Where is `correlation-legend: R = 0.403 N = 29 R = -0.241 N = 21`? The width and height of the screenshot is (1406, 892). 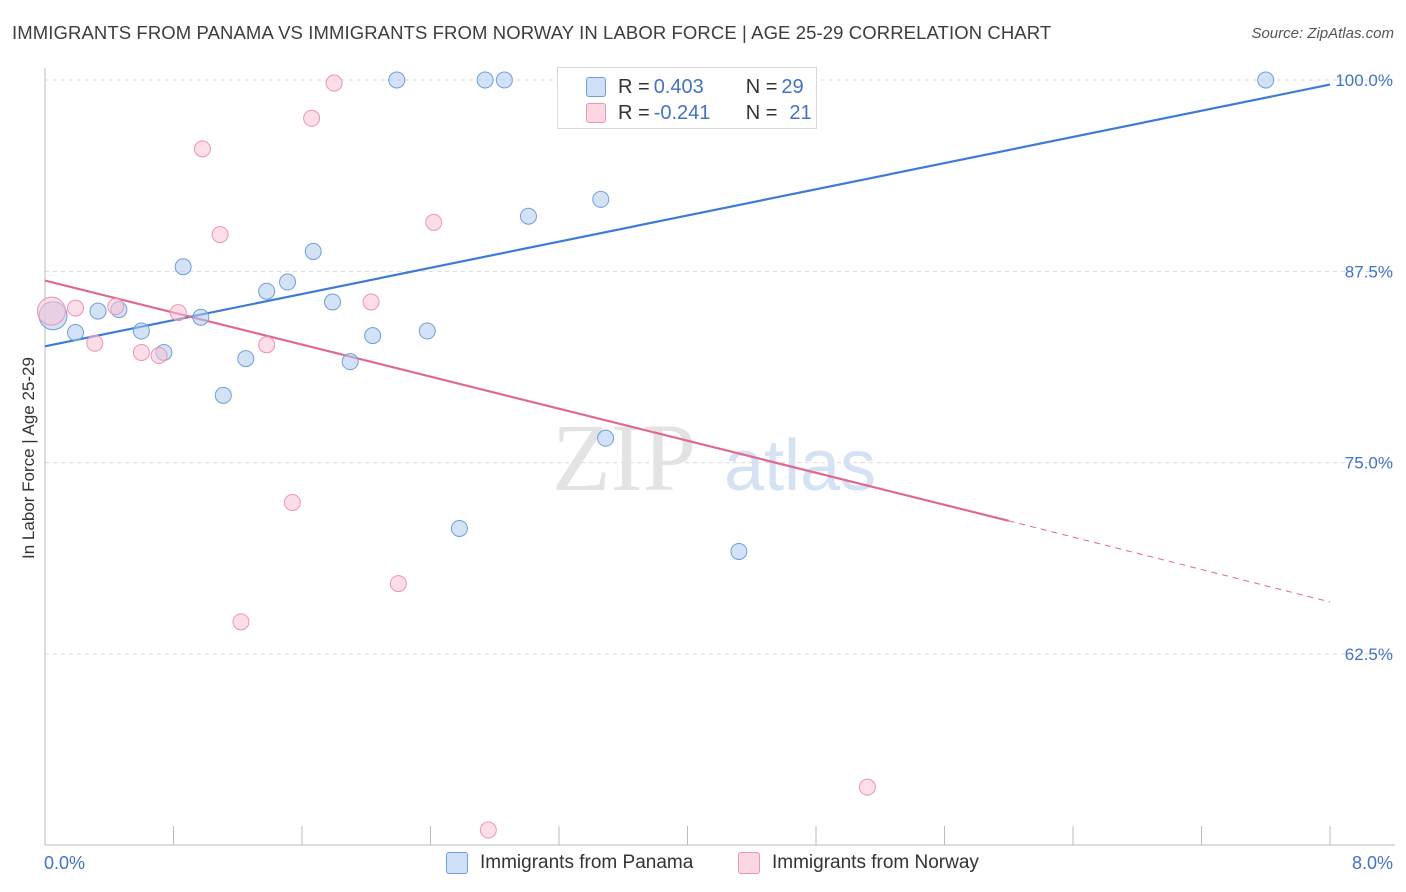 correlation-legend: R = 0.403 N = 29 R = -0.241 N = 21 is located at coordinates (687, 98).